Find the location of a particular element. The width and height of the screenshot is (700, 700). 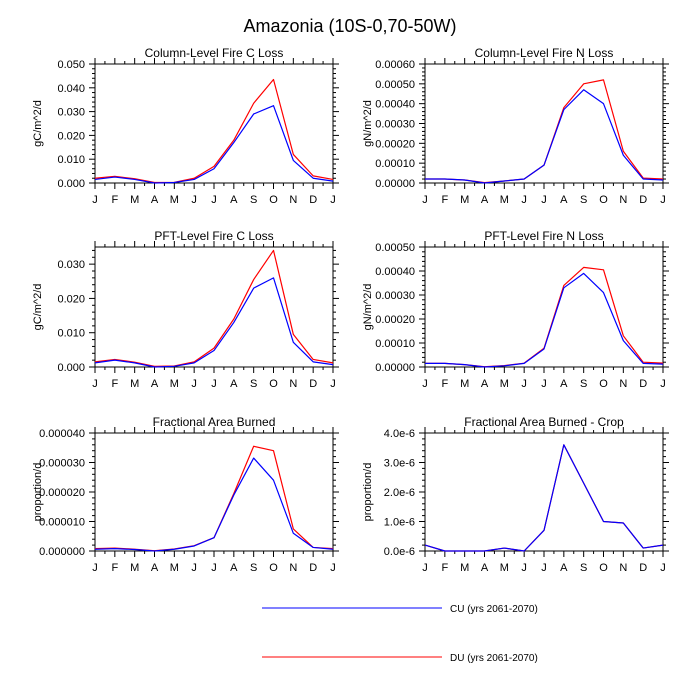

y-tick-label: 0.000040 is located at coordinates (62, 434).